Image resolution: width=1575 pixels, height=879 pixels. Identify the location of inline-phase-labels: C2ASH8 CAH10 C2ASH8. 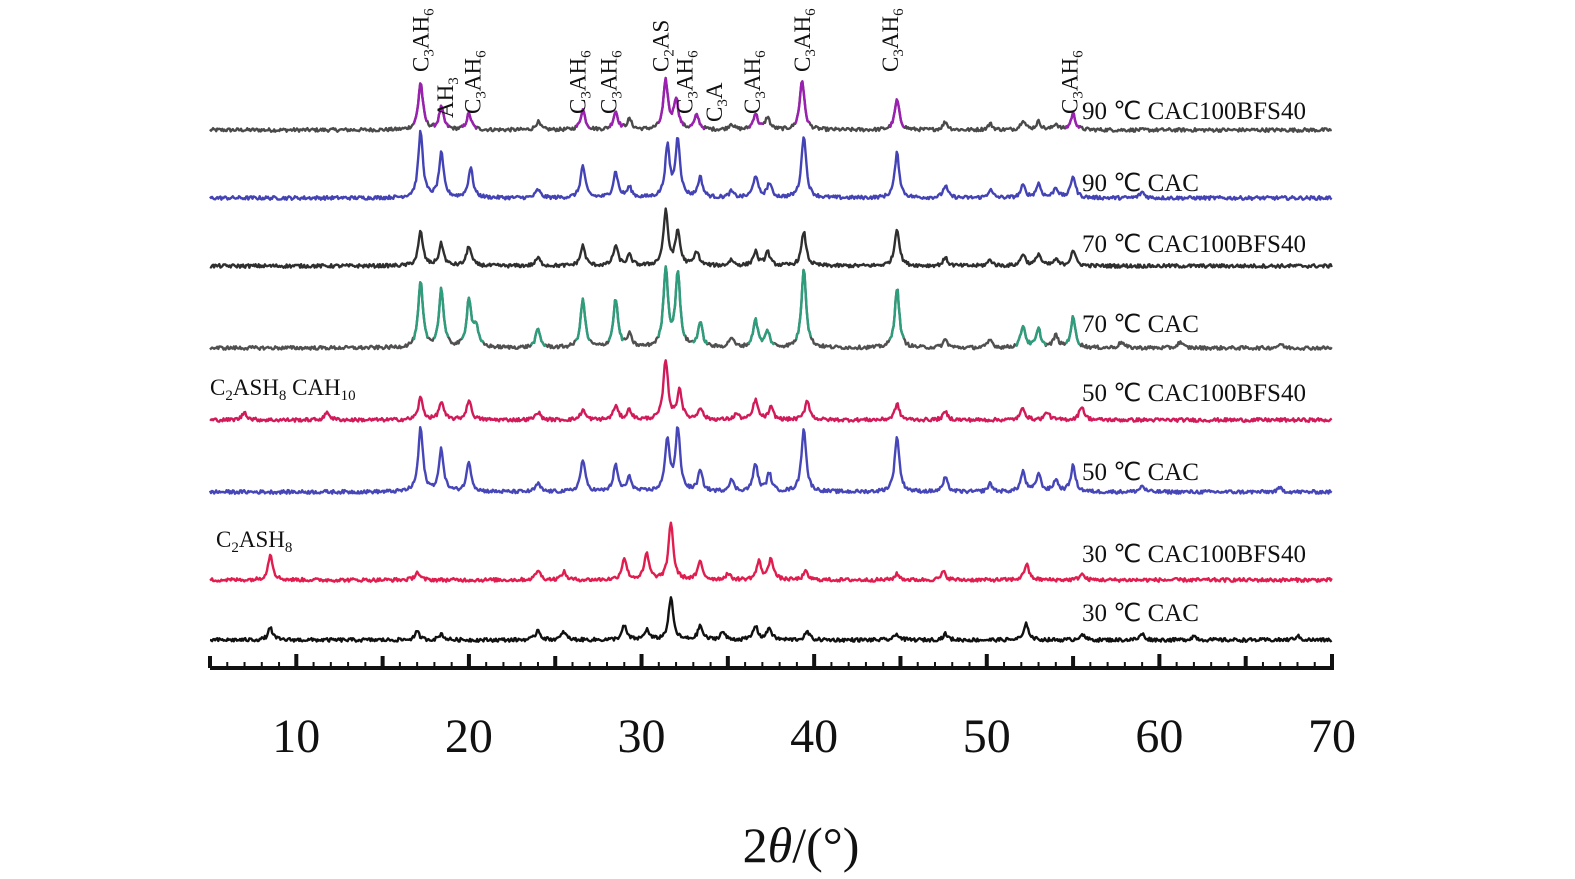
(283, 465).